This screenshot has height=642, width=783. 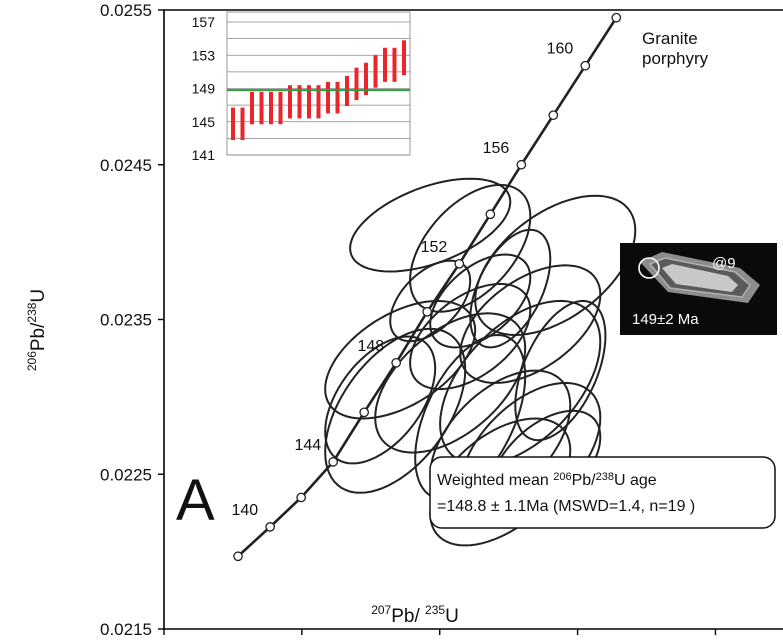 I want to click on result-part: Weighted mean, so click(x=495, y=480).